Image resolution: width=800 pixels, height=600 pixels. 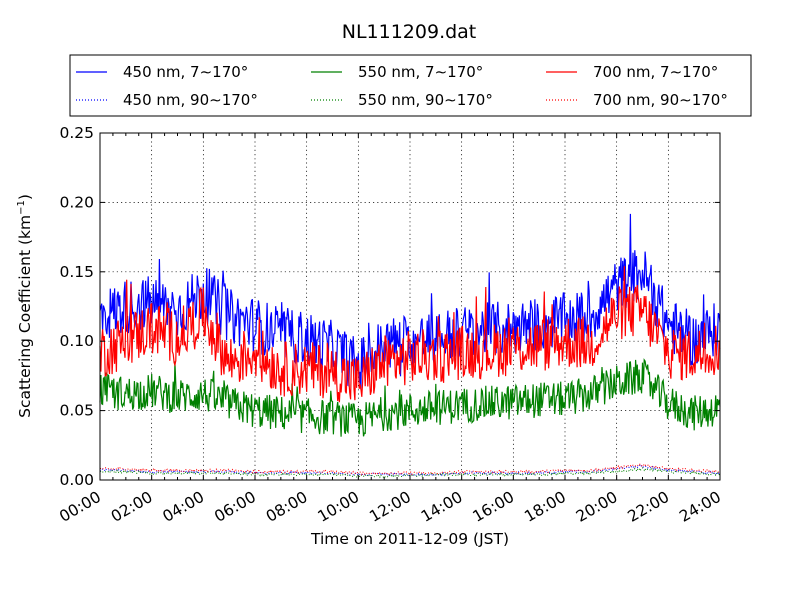 What do you see at coordinates (597, 507) in the screenshot?
I see `x-tick-label: 20:00` at bounding box center [597, 507].